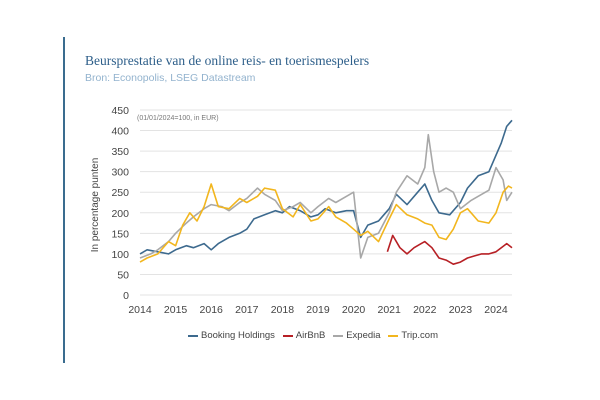  I want to click on x-tick-label: 2020, so click(354, 310).